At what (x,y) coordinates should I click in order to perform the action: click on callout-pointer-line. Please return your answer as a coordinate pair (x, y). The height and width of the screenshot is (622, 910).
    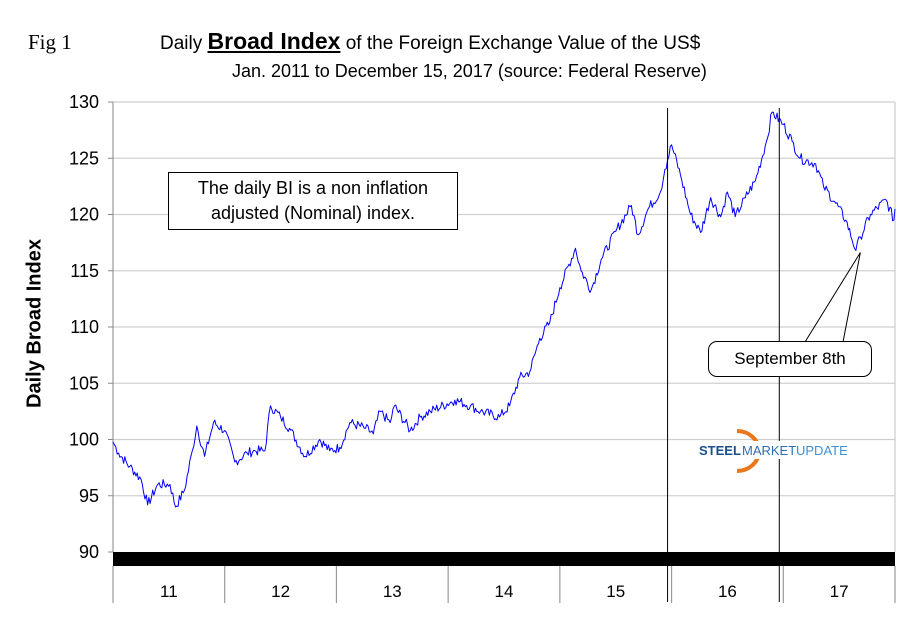
    Looking at the image, I should click on (832, 297).